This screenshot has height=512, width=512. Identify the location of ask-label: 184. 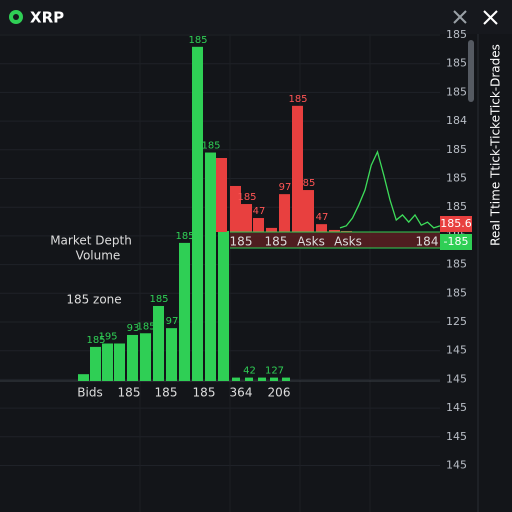
(427, 242).